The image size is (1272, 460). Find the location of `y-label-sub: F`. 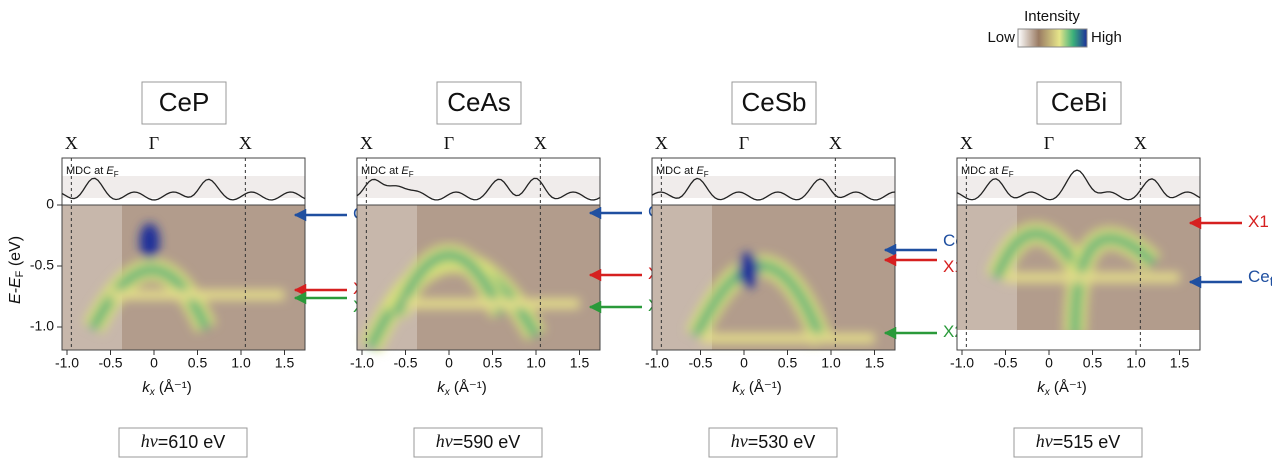

y-label-sub: F is located at coordinates (20, 273).